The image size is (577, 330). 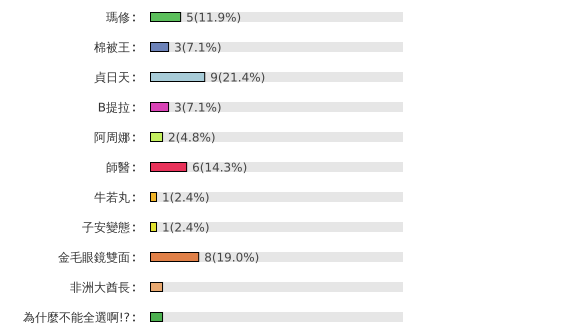 What do you see at coordinates (220, 167) in the screenshot?
I see `data-label: 6(14.3%)` at bounding box center [220, 167].